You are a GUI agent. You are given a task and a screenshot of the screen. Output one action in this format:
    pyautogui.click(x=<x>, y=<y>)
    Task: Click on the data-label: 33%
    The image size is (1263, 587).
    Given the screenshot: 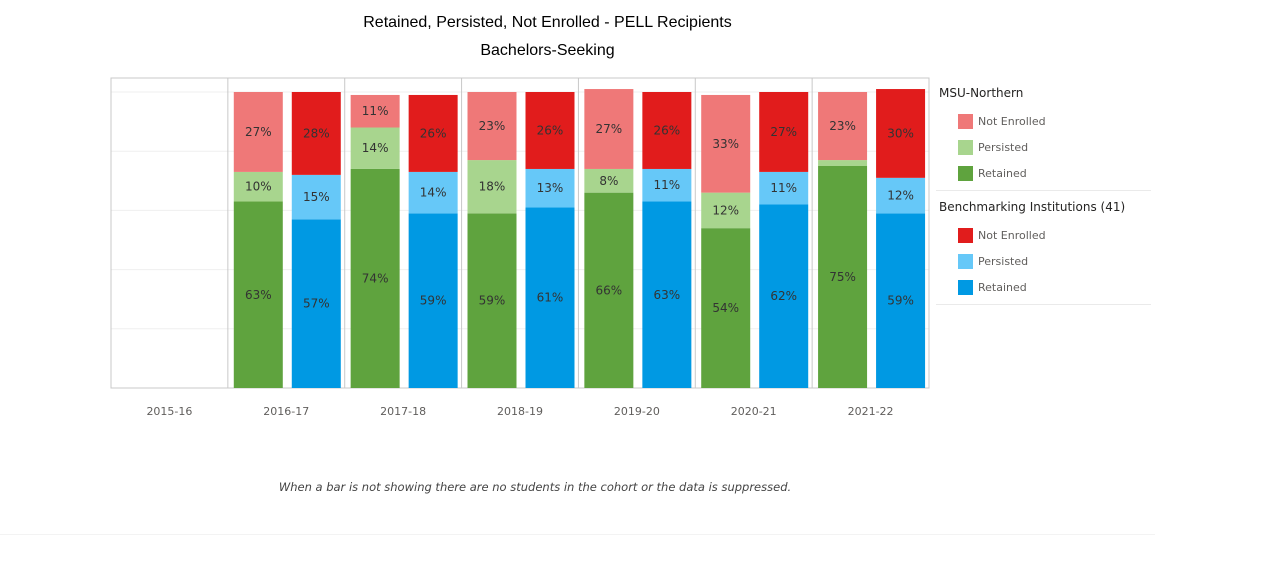 What is the action you would take?
    pyautogui.click(x=725, y=144)
    